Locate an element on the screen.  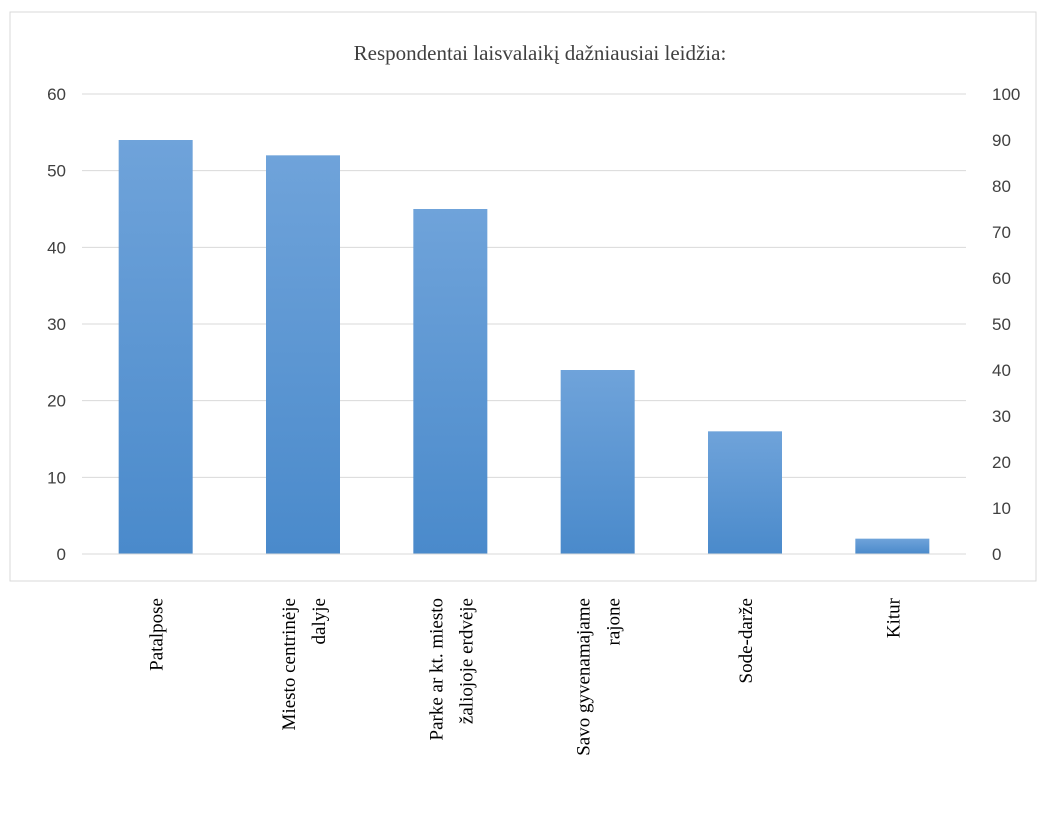
category-label: Kitur is located at coordinates (893, 617).